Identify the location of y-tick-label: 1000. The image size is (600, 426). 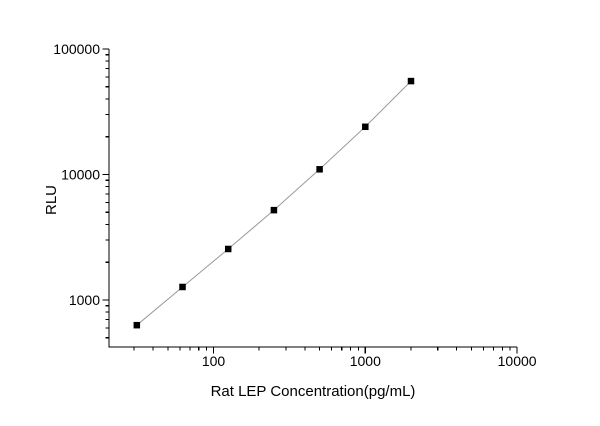
(84, 300).